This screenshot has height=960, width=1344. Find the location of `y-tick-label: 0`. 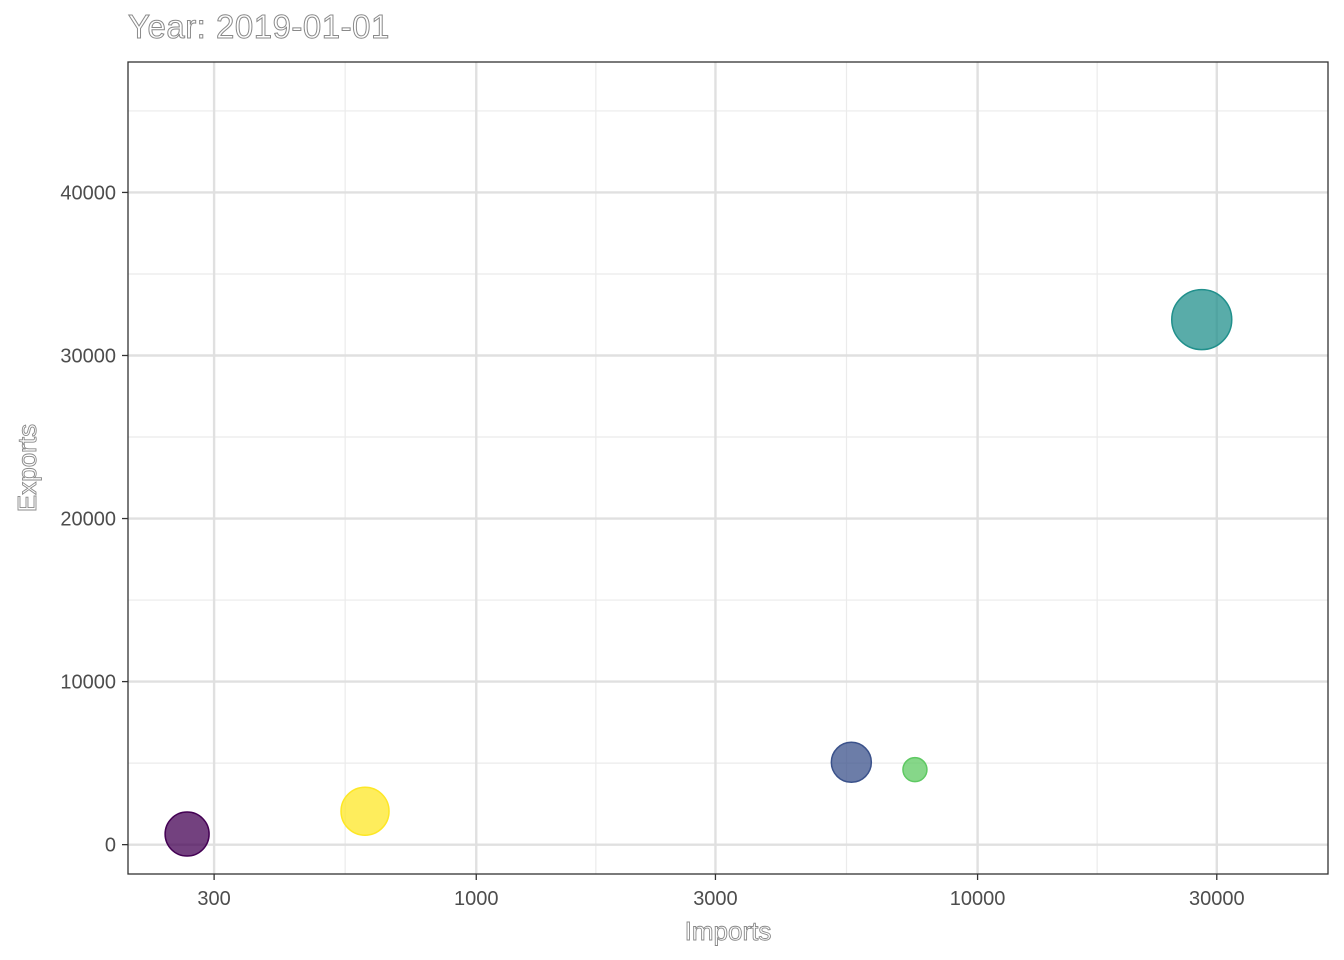

y-tick-label: 0 is located at coordinates (110, 846).